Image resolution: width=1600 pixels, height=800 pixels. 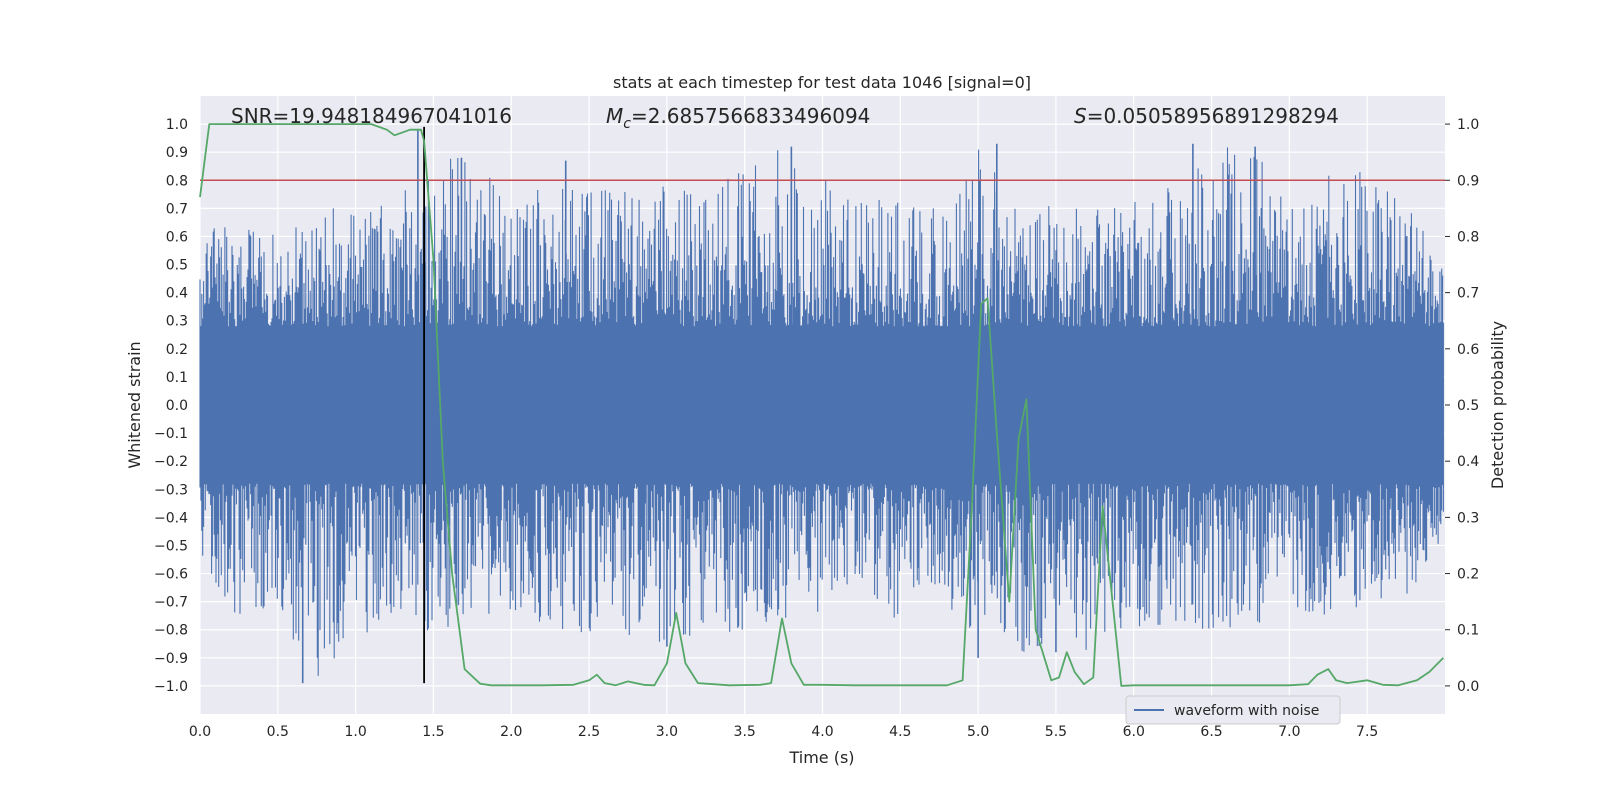 What do you see at coordinates (1468, 575) in the screenshot?
I see `y2-tick-label: 0.2` at bounding box center [1468, 575].